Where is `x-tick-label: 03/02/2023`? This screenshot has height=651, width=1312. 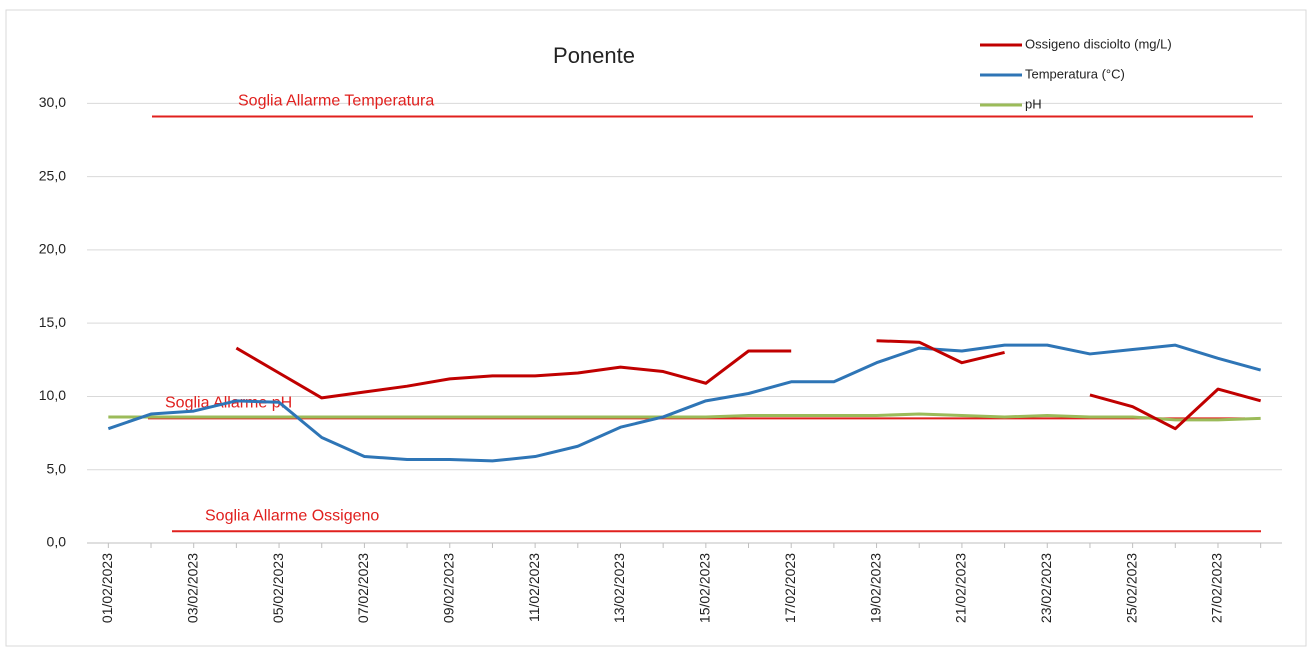 x-tick-label: 03/02/2023 is located at coordinates (192, 588).